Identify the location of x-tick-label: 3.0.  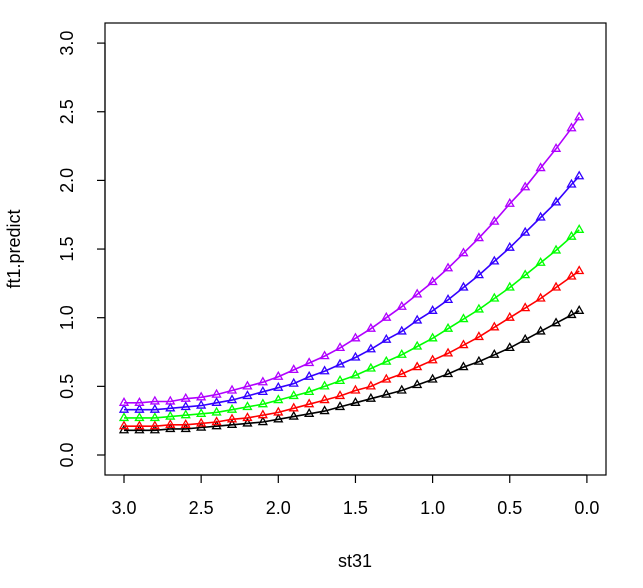
(123, 508).